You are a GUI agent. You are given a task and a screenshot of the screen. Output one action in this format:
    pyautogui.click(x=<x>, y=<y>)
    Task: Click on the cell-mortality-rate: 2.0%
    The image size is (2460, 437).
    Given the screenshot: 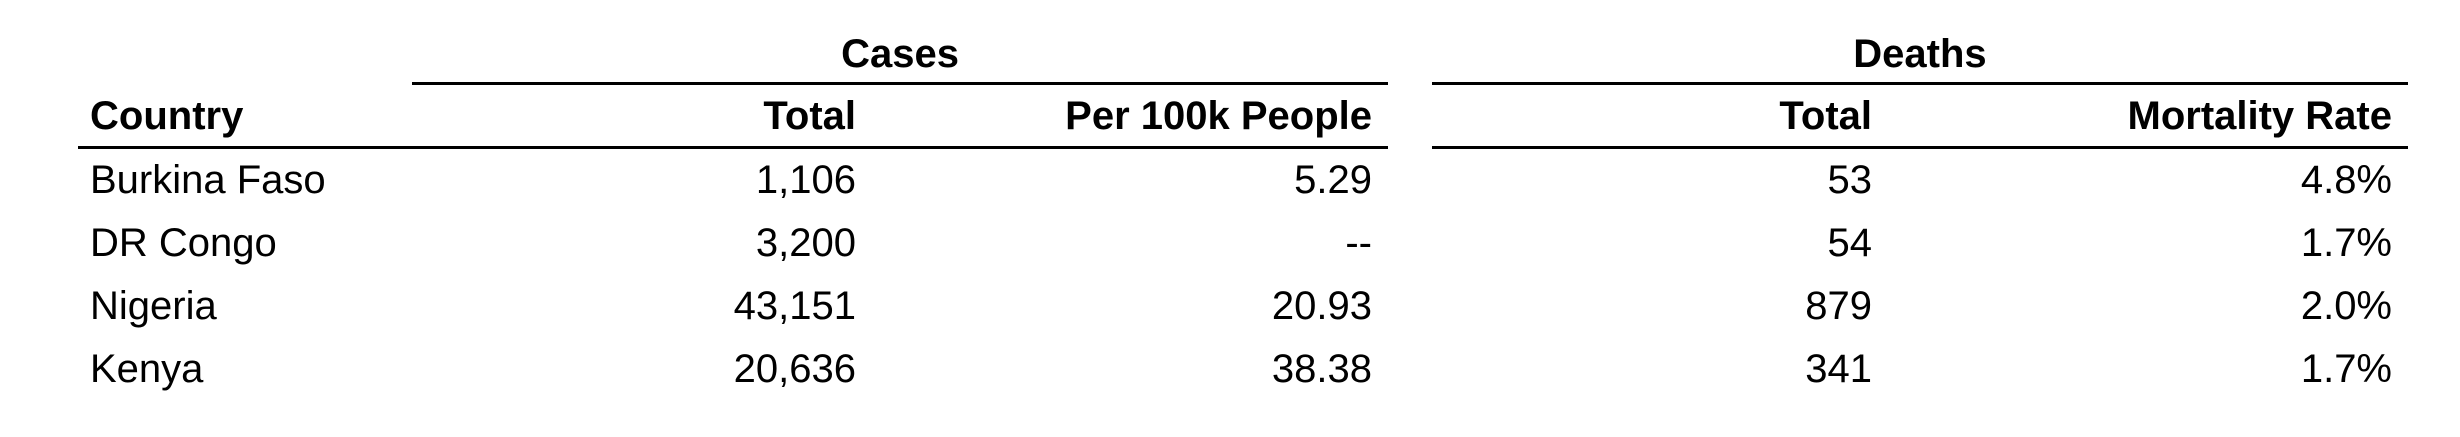 What is the action you would take?
    pyautogui.click(x=2346, y=306)
    